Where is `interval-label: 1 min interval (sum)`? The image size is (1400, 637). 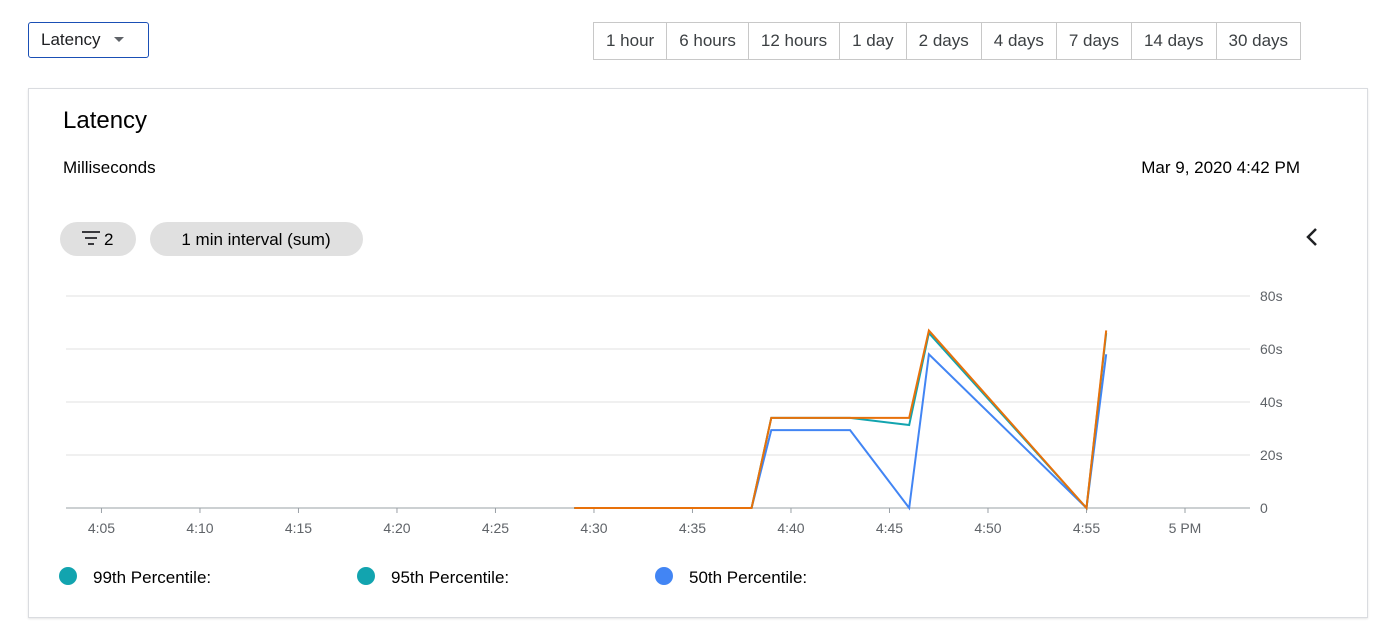 interval-label: 1 min interval (sum) is located at coordinates (255, 239).